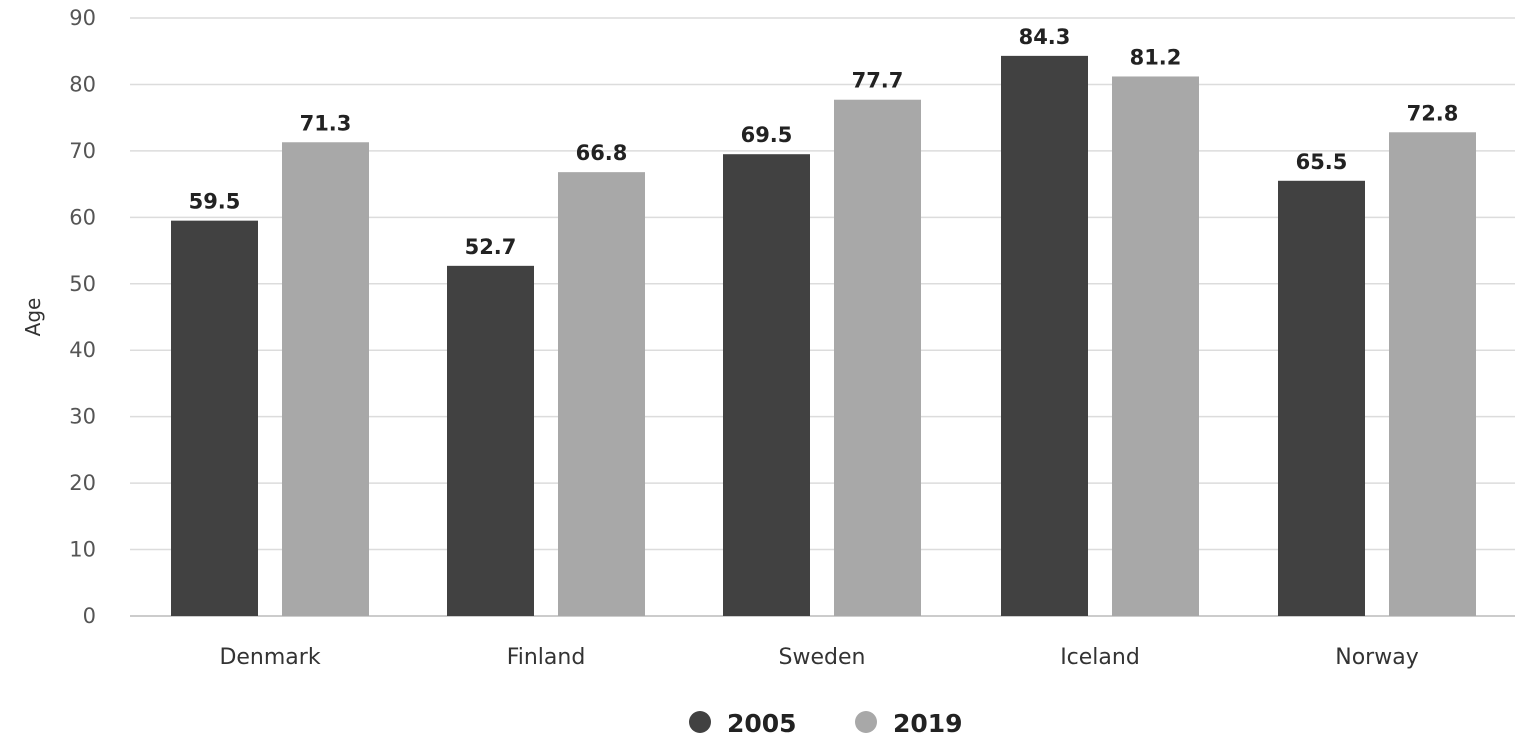 Image resolution: width=1524 pixels, height=737 pixels. Describe the element at coordinates (822, 657) in the screenshot. I see `x-tick-label-sweden: Sweden` at that location.